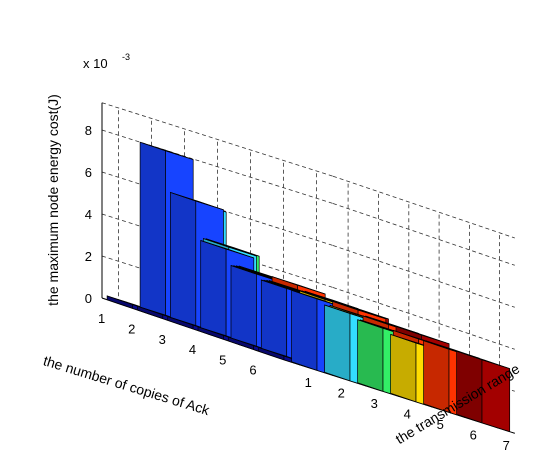 This screenshot has height=462, width=550. I want to click on x-tick-label: 3, so click(374, 403).